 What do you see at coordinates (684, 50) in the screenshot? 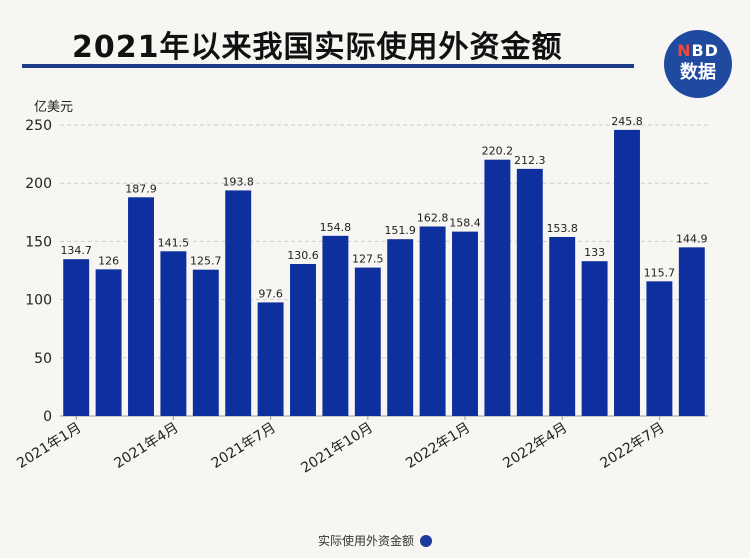
I see `logo-n: N` at bounding box center [684, 50].